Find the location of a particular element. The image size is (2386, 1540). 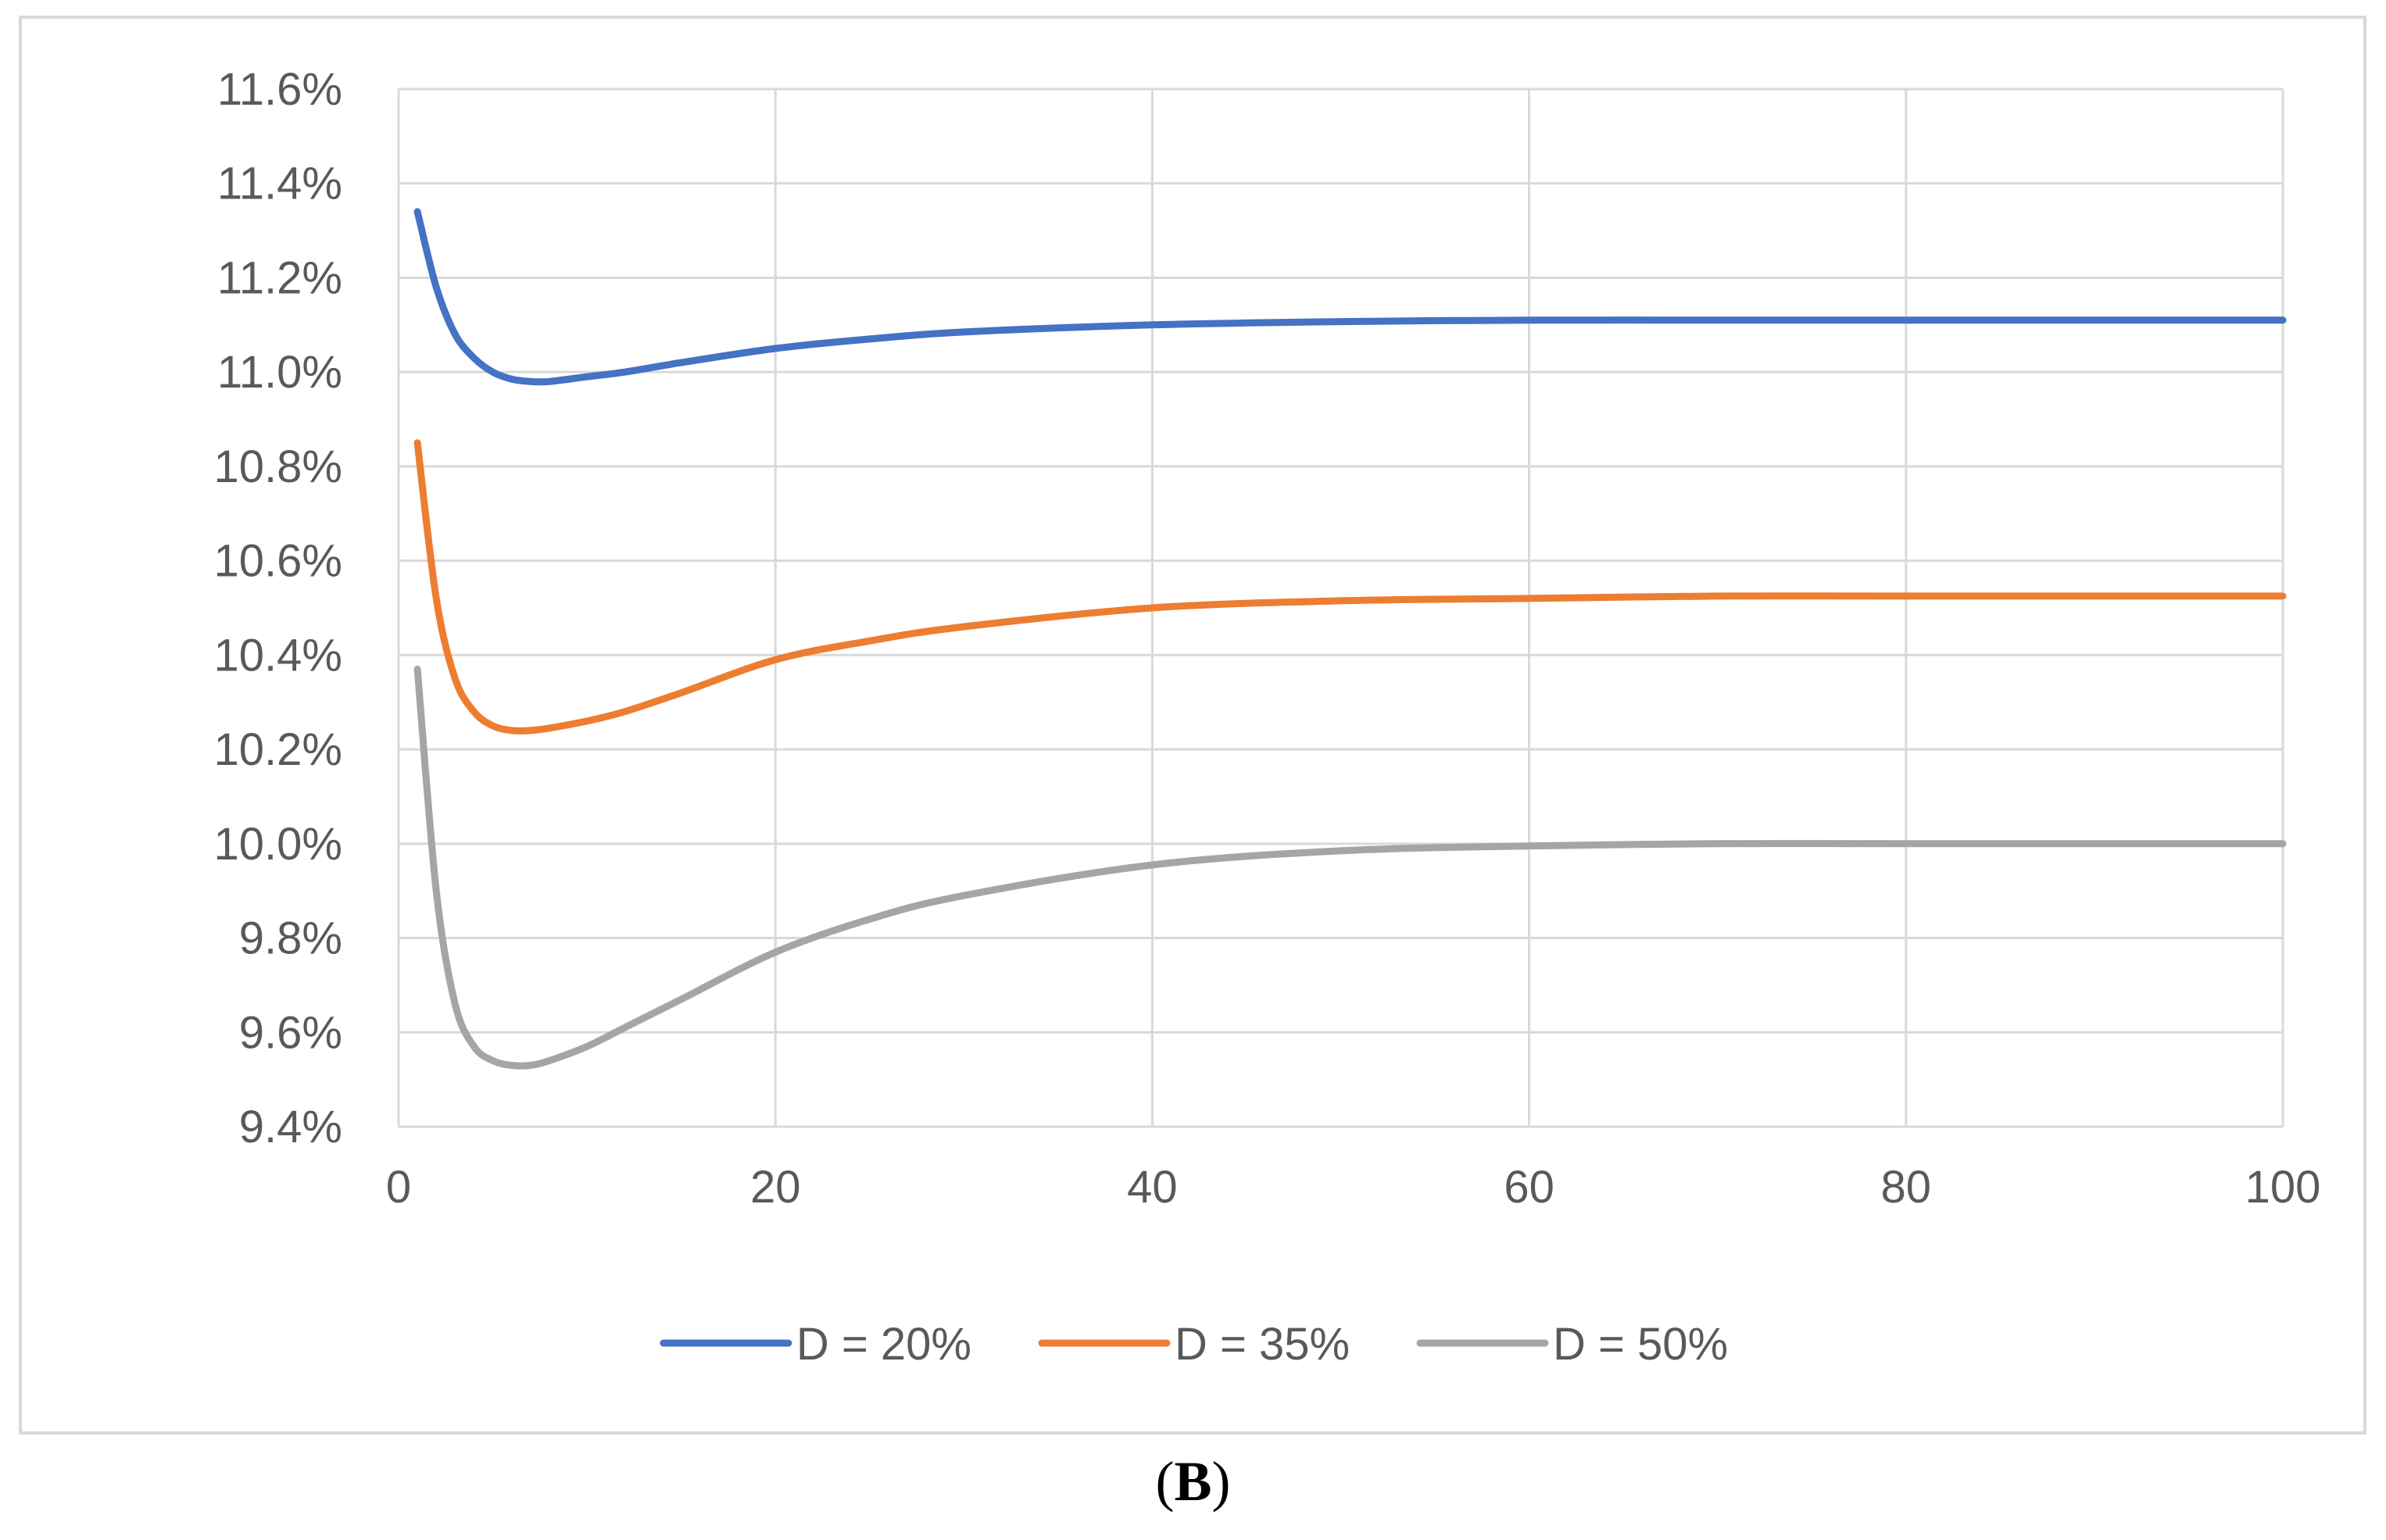

legend-label: D = 35% is located at coordinates (1262, 1344).